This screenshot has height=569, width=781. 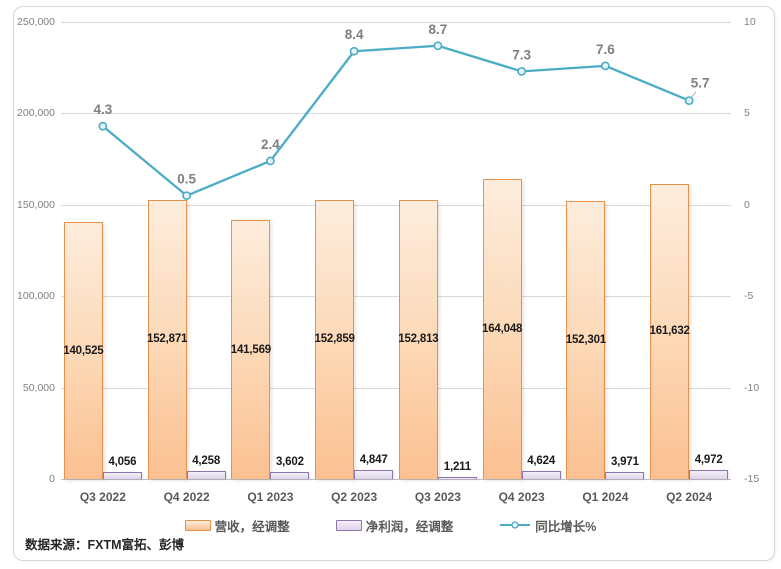 What do you see at coordinates (270, 497) in the screenshot?
I see `x-axis-tick: Q1 2023` at bounding box center [270, 497].